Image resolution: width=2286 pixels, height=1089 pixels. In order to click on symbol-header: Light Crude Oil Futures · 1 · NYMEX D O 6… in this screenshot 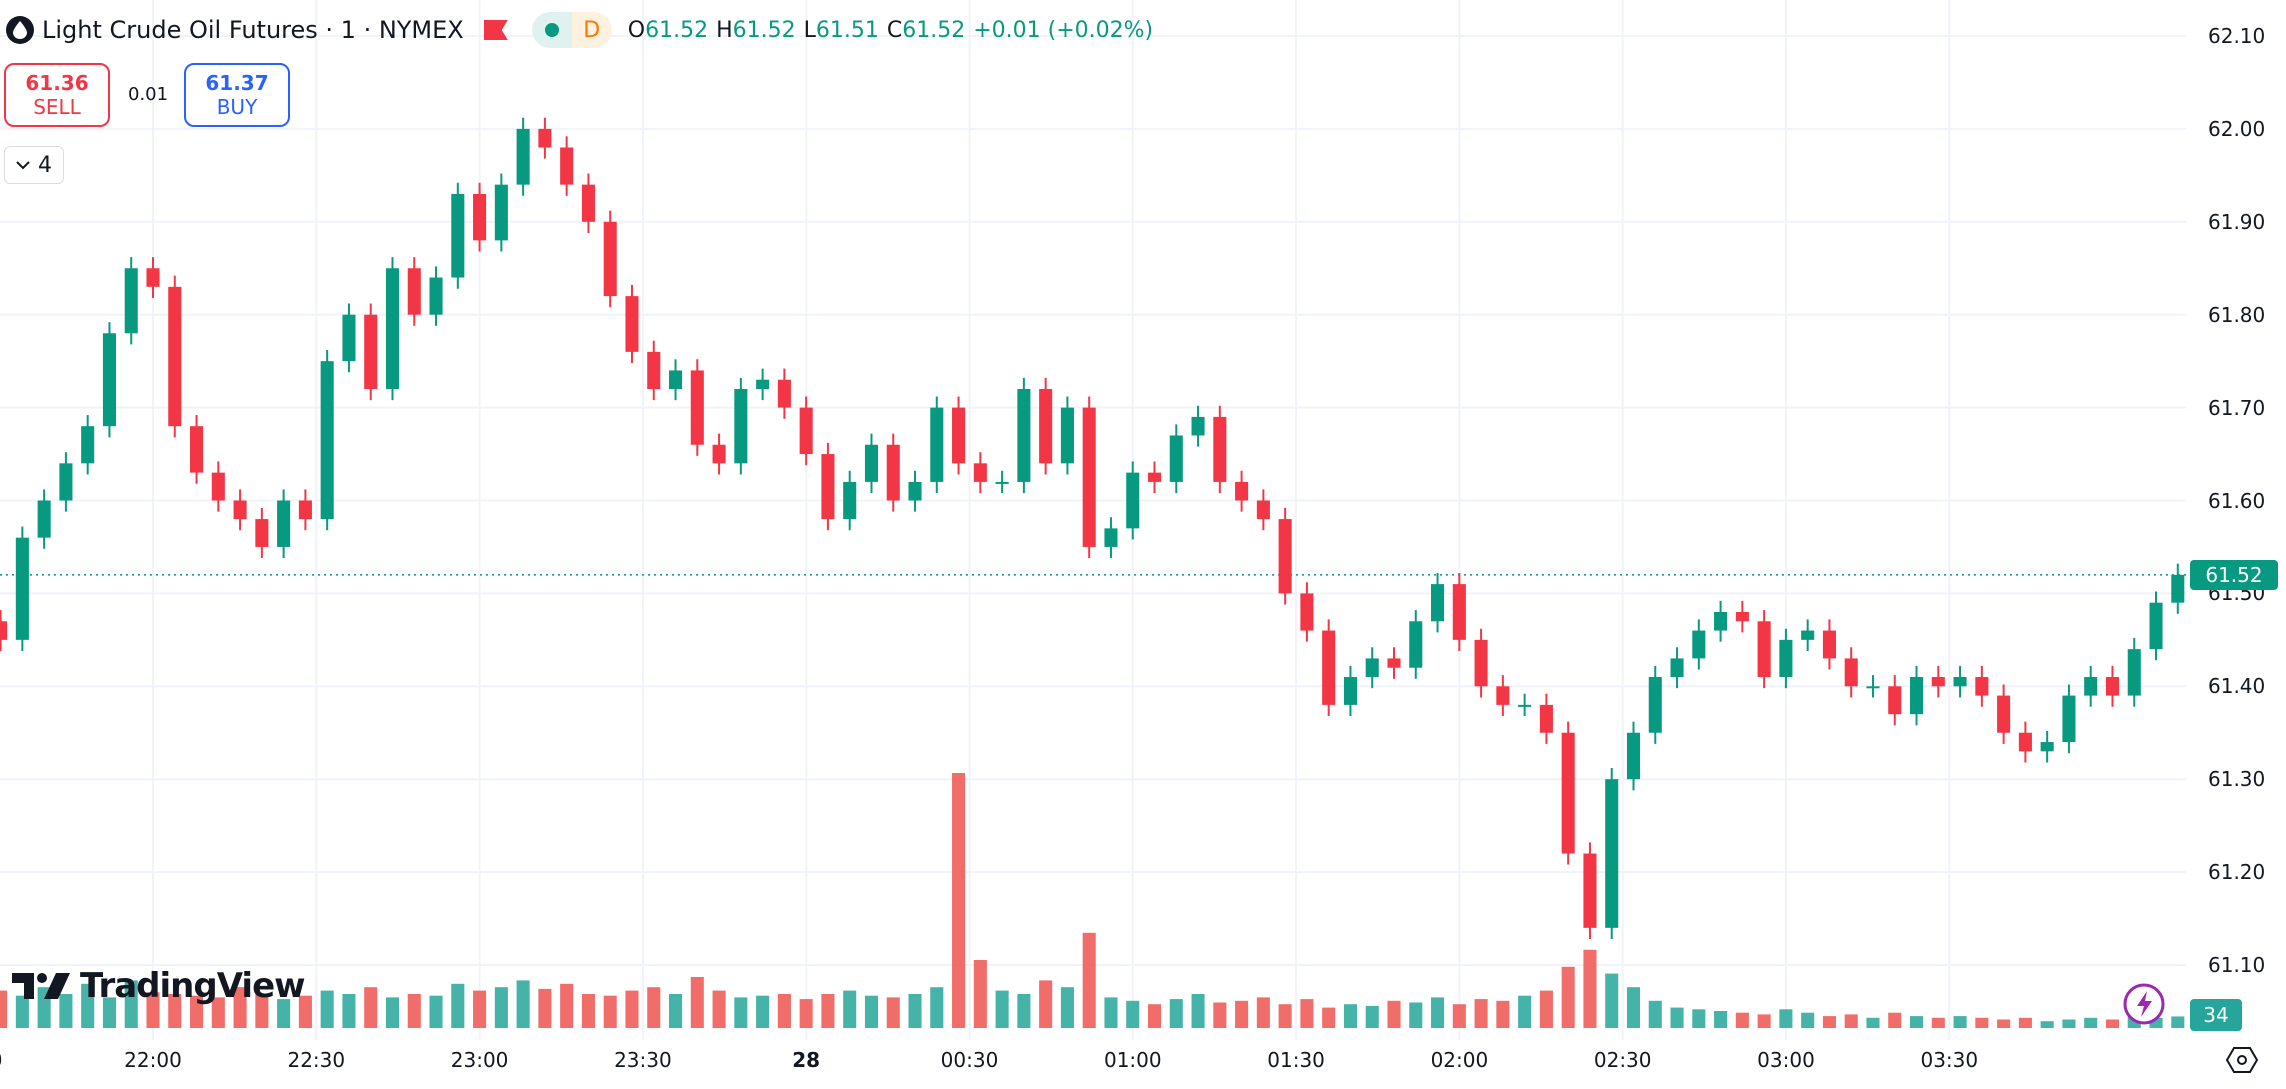, I will do `click(579, 30)`.